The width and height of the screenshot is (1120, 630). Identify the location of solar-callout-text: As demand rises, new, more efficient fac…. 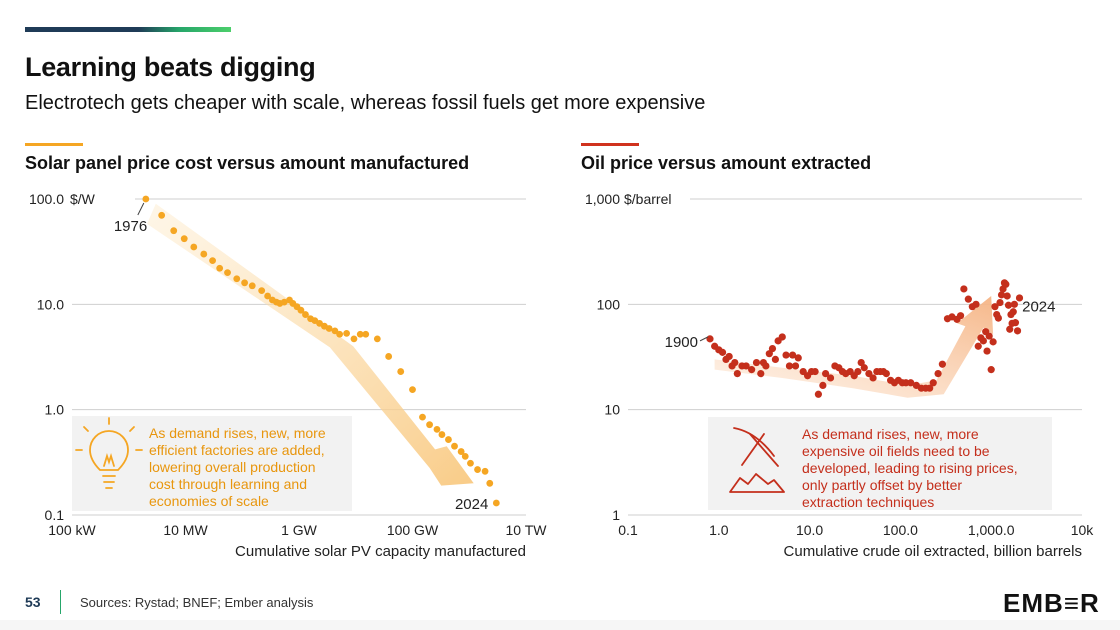
(251, 467).